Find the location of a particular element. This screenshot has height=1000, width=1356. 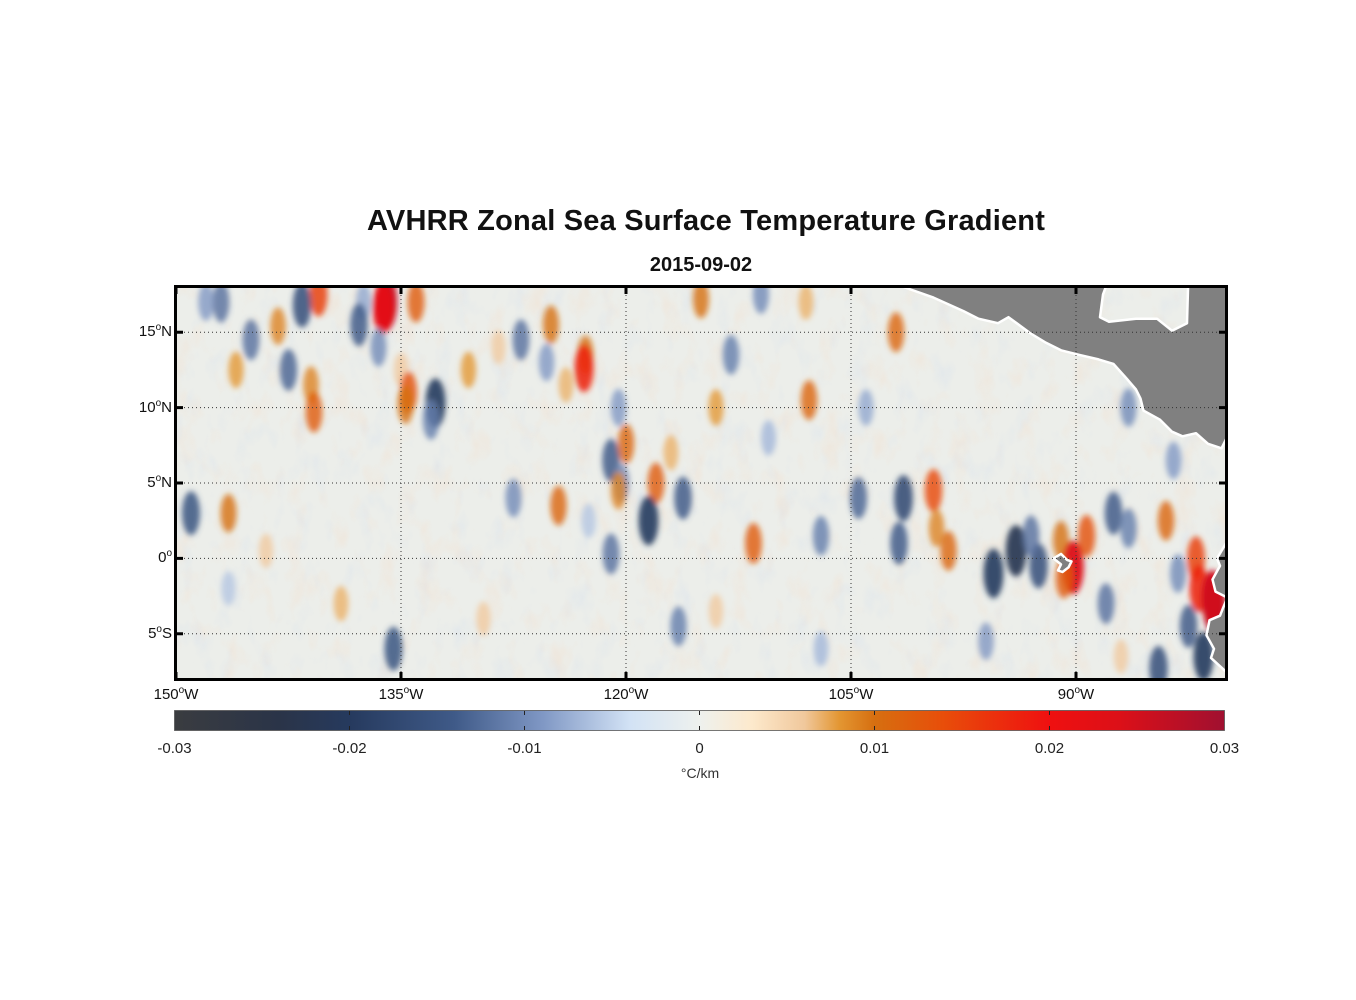

colorbar-tick-label: 0 is located at coordinates (699, 748).